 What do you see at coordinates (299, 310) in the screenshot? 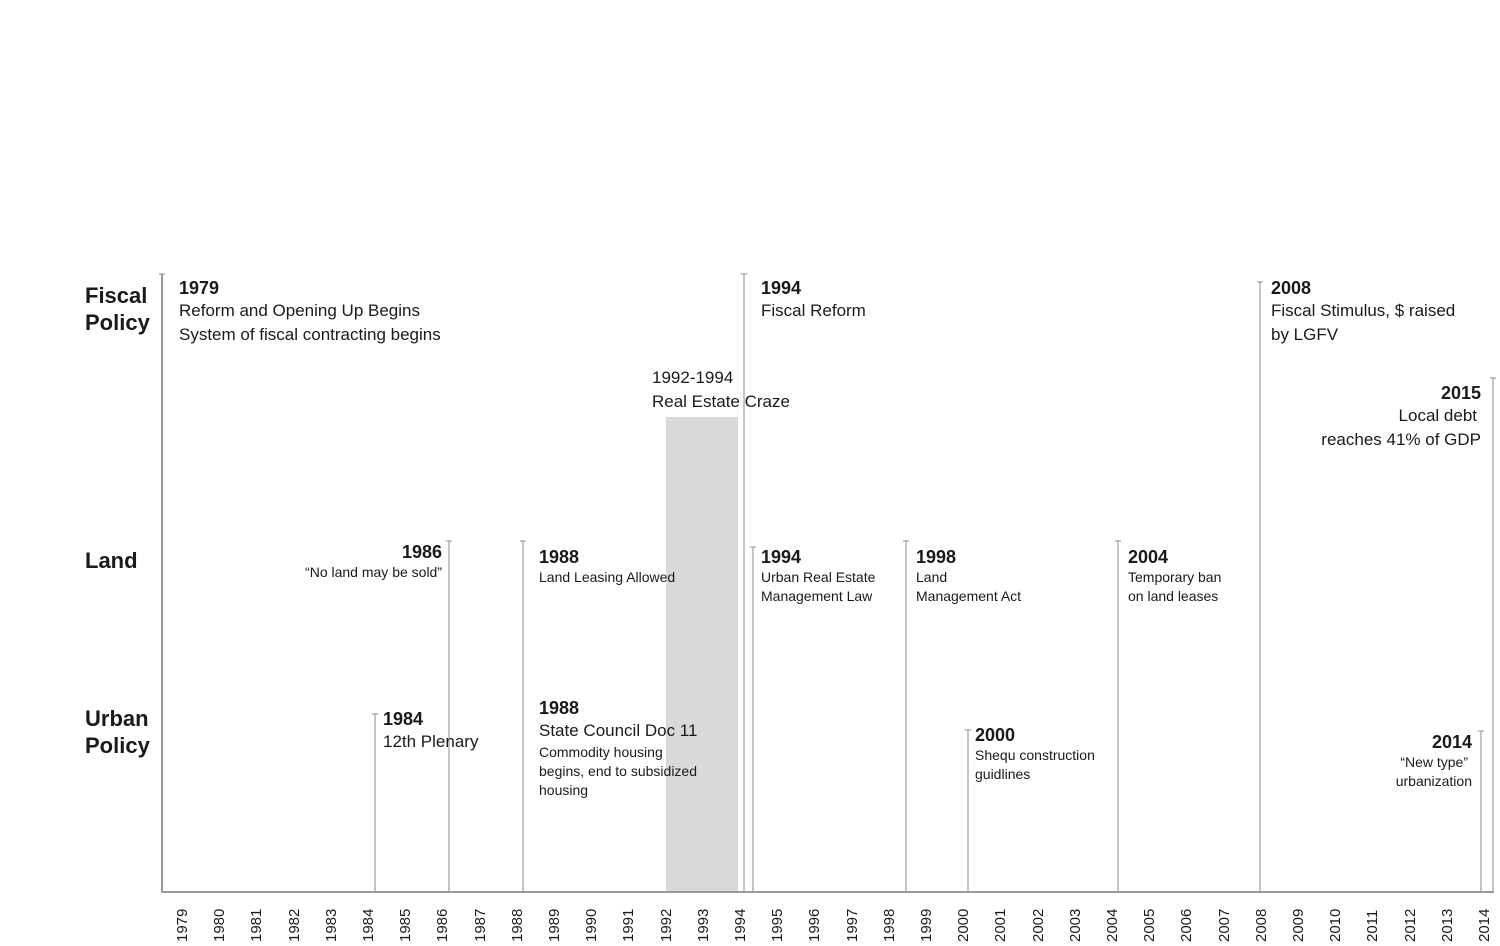
I see `event-line: Reform and Opening Up Begins` at bounding box center [299, 310].